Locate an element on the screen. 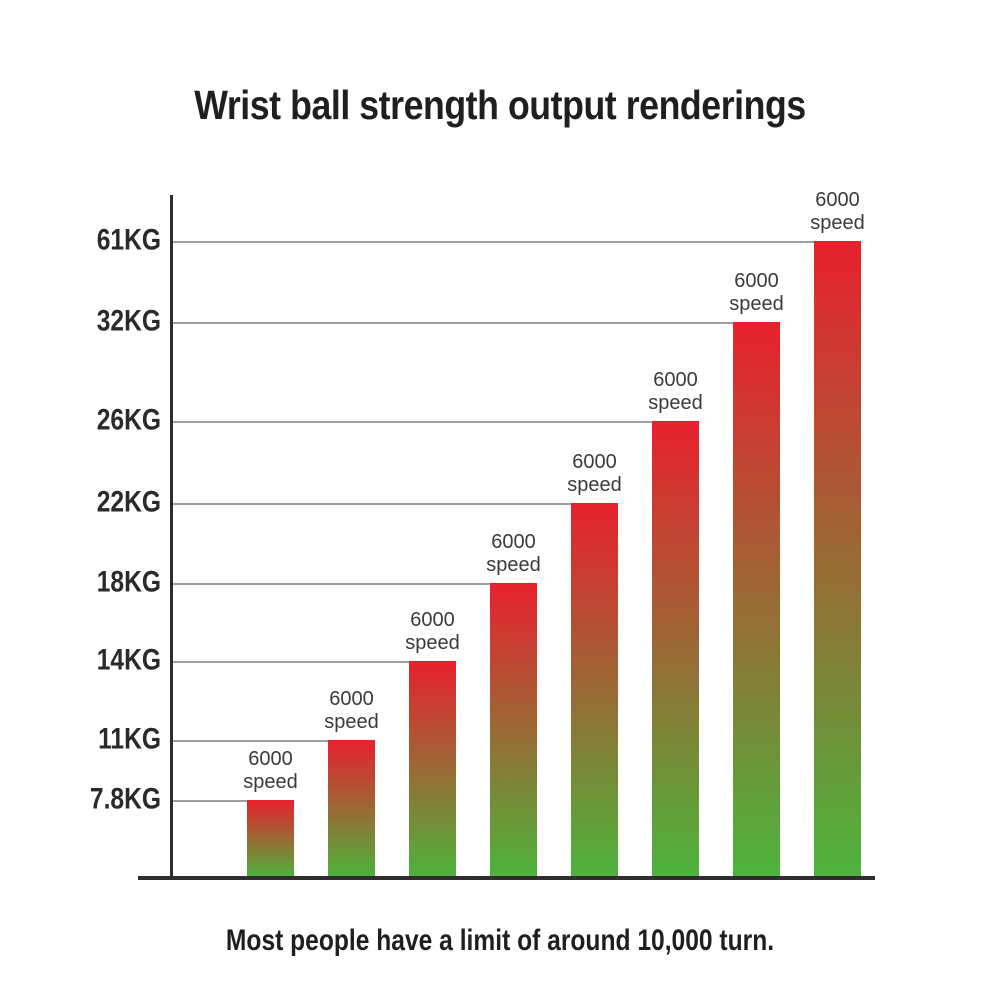 The image size is (1000, 1000). gridline-7.8kg is located at coordinates (209, 801).